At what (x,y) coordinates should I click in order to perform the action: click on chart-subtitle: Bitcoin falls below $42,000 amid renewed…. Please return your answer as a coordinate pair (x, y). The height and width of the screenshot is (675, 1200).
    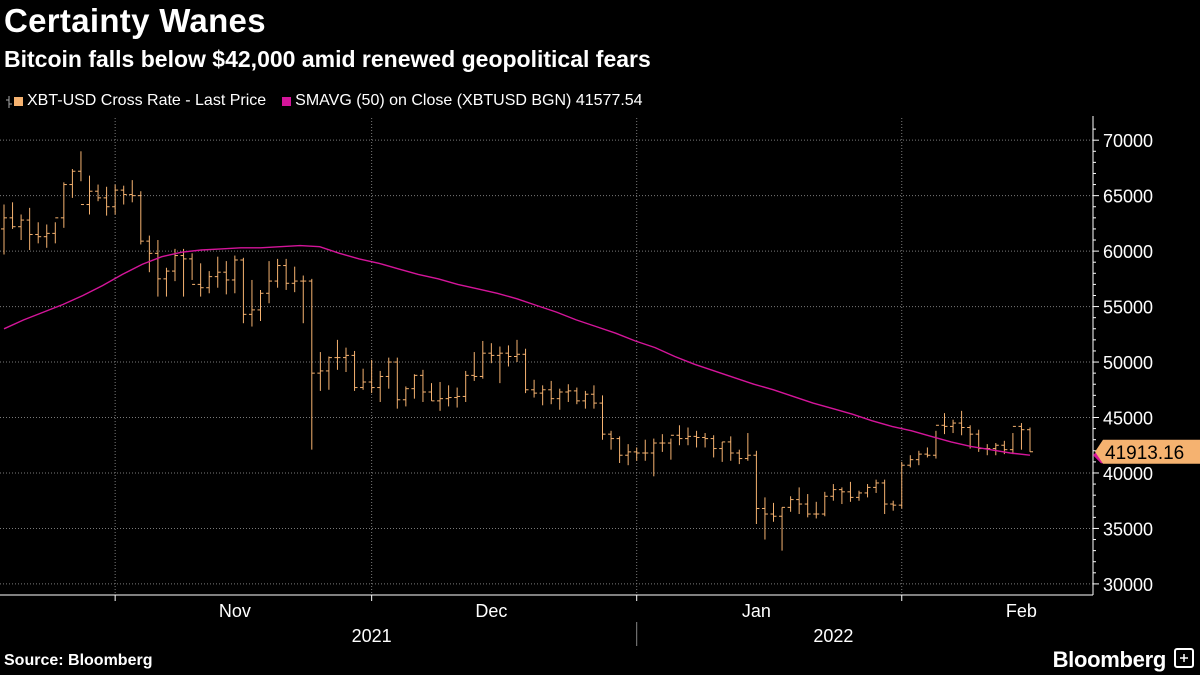
    Looking at the image, I should click on (327, 59).